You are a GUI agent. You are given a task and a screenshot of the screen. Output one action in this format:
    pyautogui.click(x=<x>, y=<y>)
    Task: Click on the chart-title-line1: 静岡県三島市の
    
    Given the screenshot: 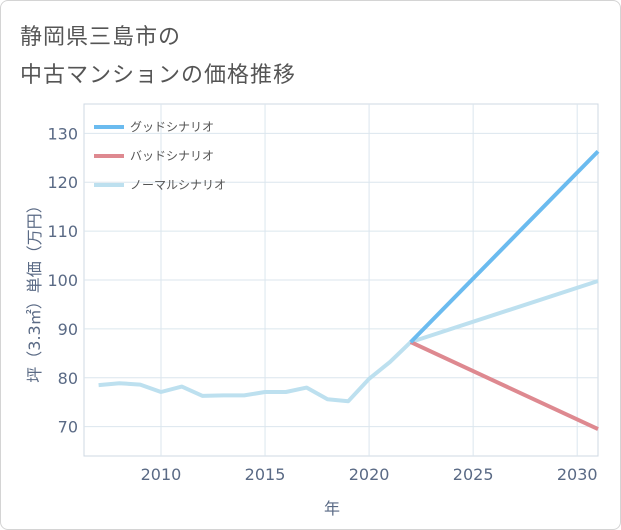 What is the action you would take?
    pyautogui.click(x=101, y=37)
    